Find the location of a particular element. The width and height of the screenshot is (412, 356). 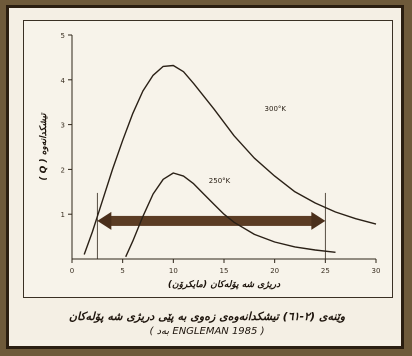

x-axis-label: دریژی شه پۆلەکان (مایکرۆن) is located at coordinates (224, 284).